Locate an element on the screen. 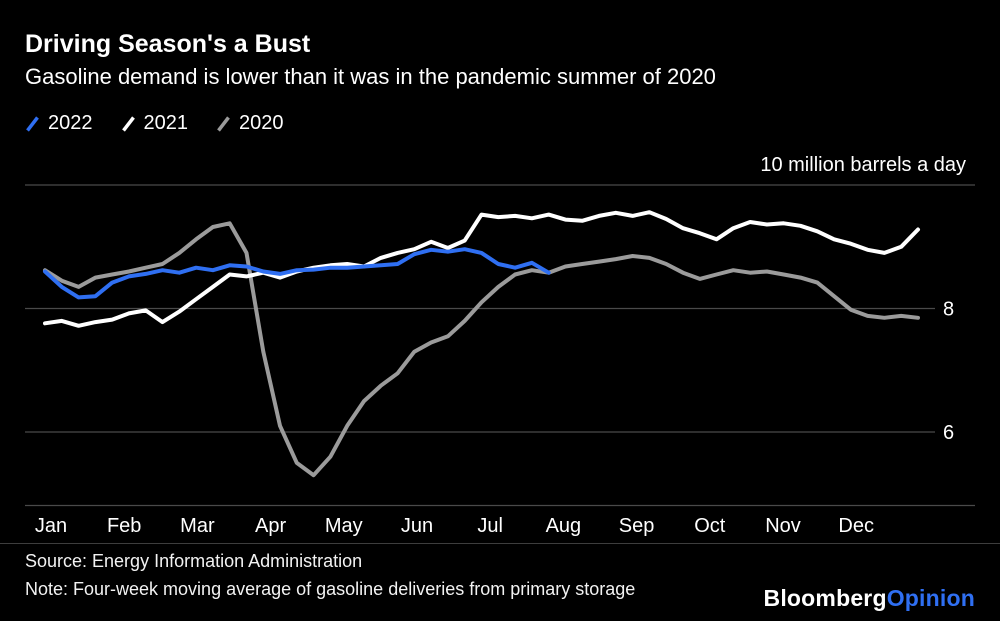 This screenshot has width=1000, height=621. bloomberg-wordmark: Bloomberg is located at coordinates (825, 598).